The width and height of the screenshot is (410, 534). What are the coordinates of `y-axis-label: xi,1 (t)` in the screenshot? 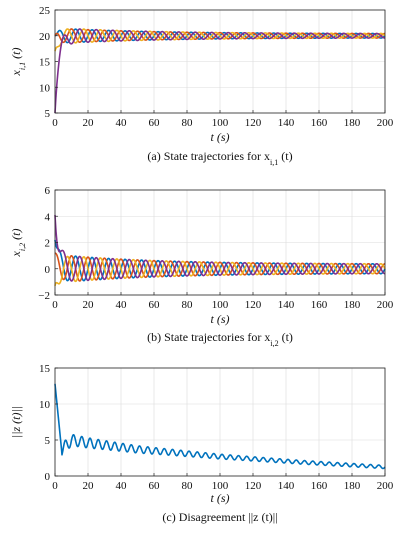 It's located at (18, 62).